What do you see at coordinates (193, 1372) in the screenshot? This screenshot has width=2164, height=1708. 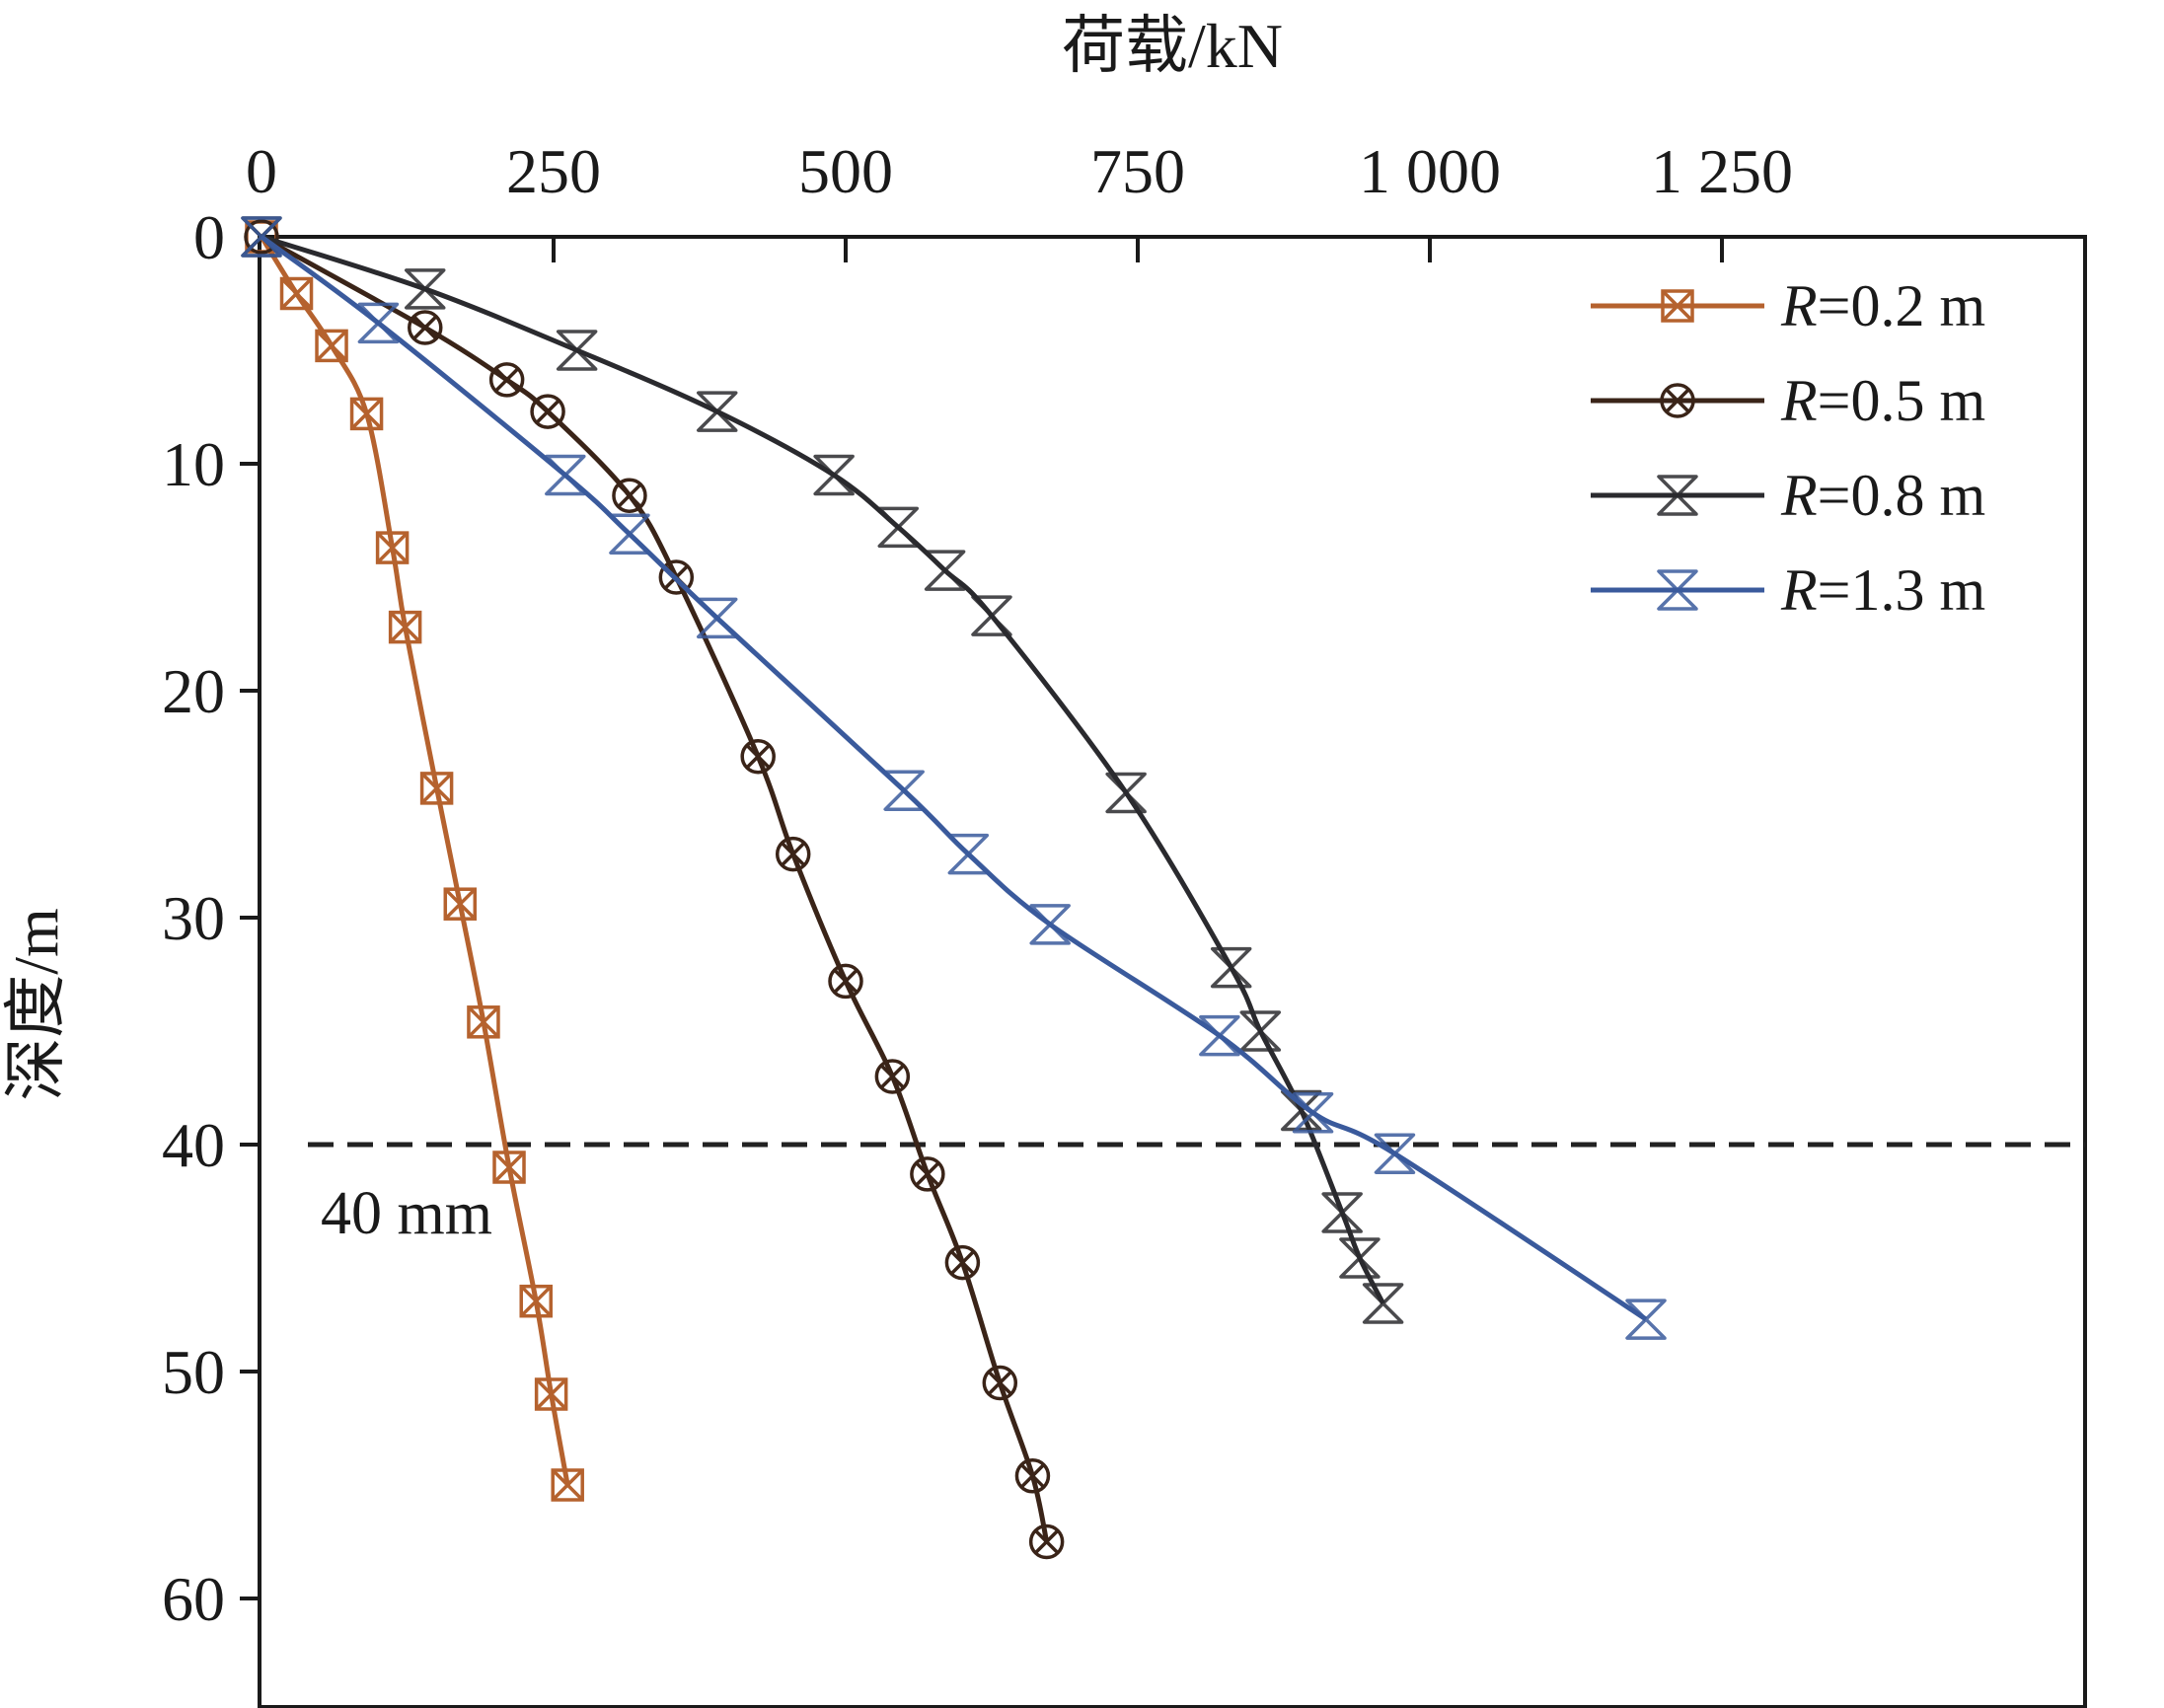 I see `y-tick-label: 50` at bounding box center [193, 1372].